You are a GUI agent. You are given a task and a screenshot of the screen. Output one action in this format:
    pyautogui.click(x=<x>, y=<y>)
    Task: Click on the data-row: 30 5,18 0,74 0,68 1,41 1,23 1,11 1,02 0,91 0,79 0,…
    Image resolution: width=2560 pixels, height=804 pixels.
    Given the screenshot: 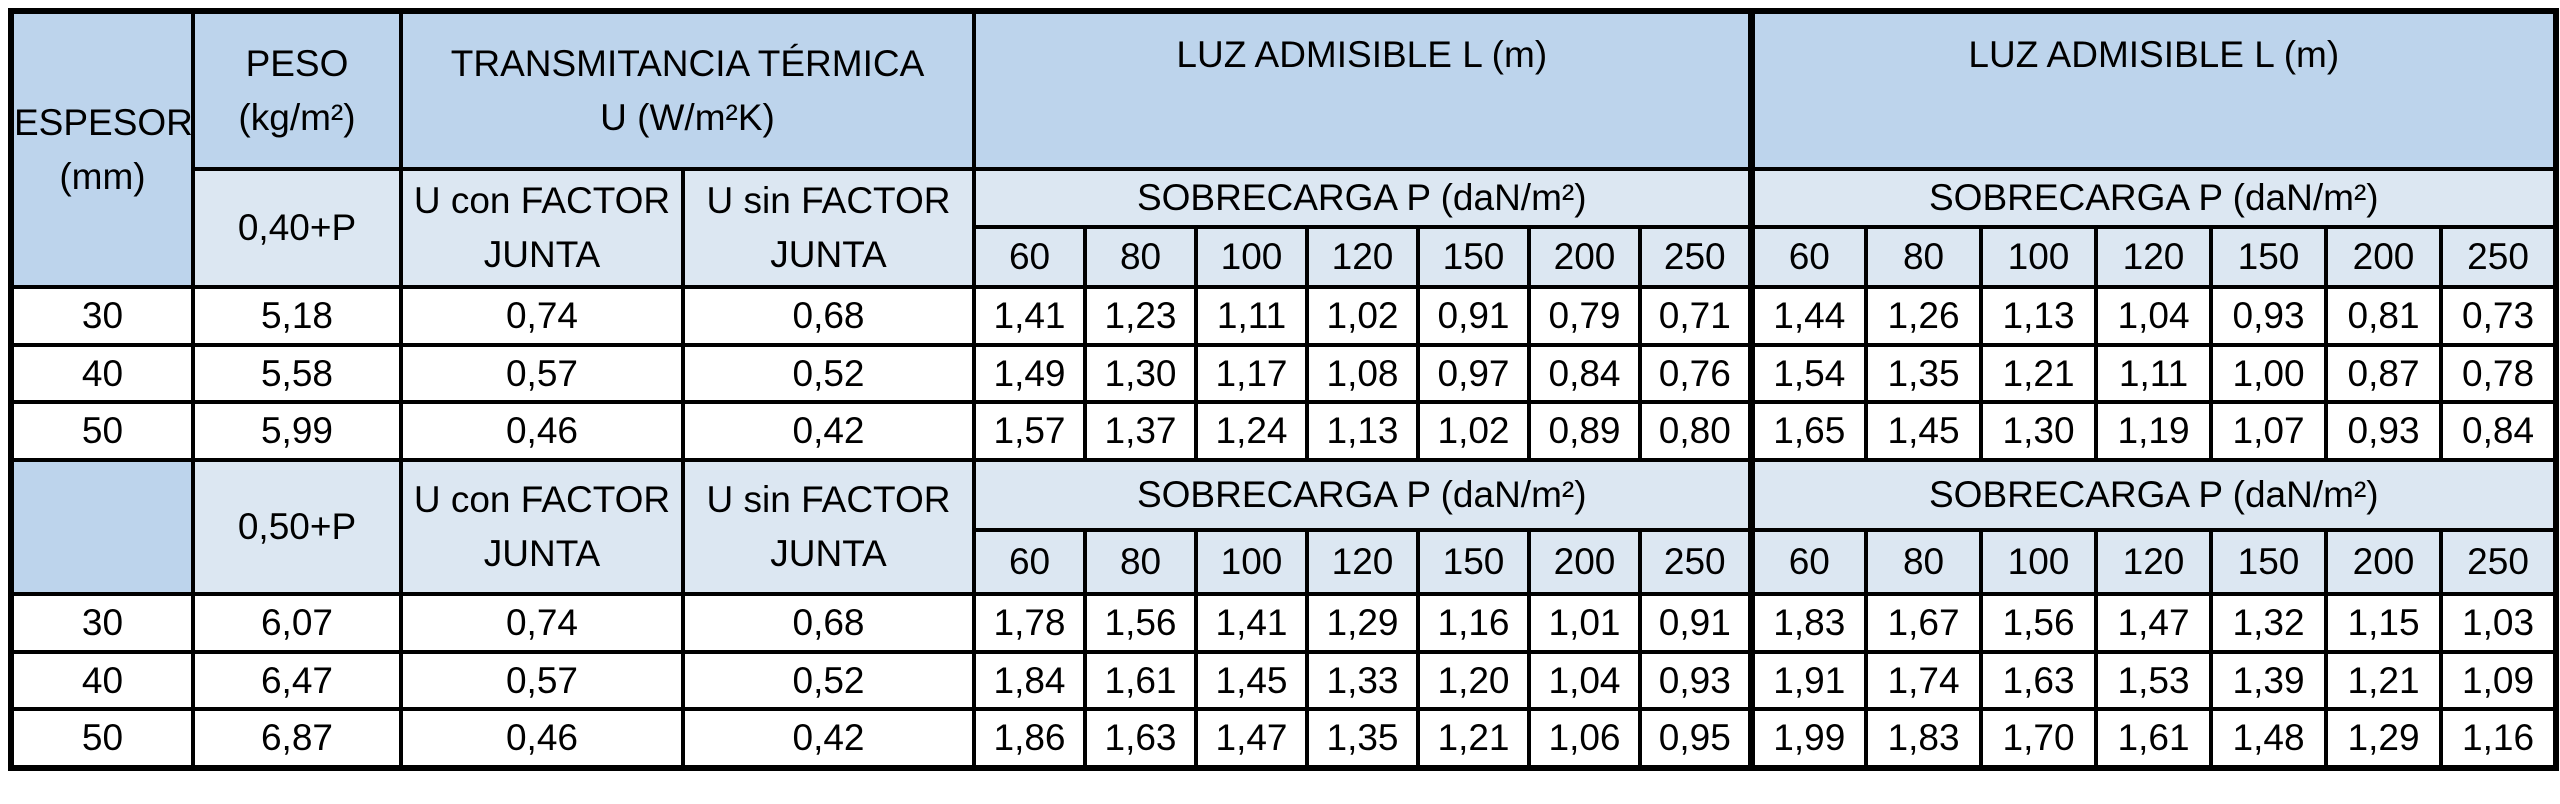 What is the action you would take?
    pyautogui.click(x=1284, y=316)
    